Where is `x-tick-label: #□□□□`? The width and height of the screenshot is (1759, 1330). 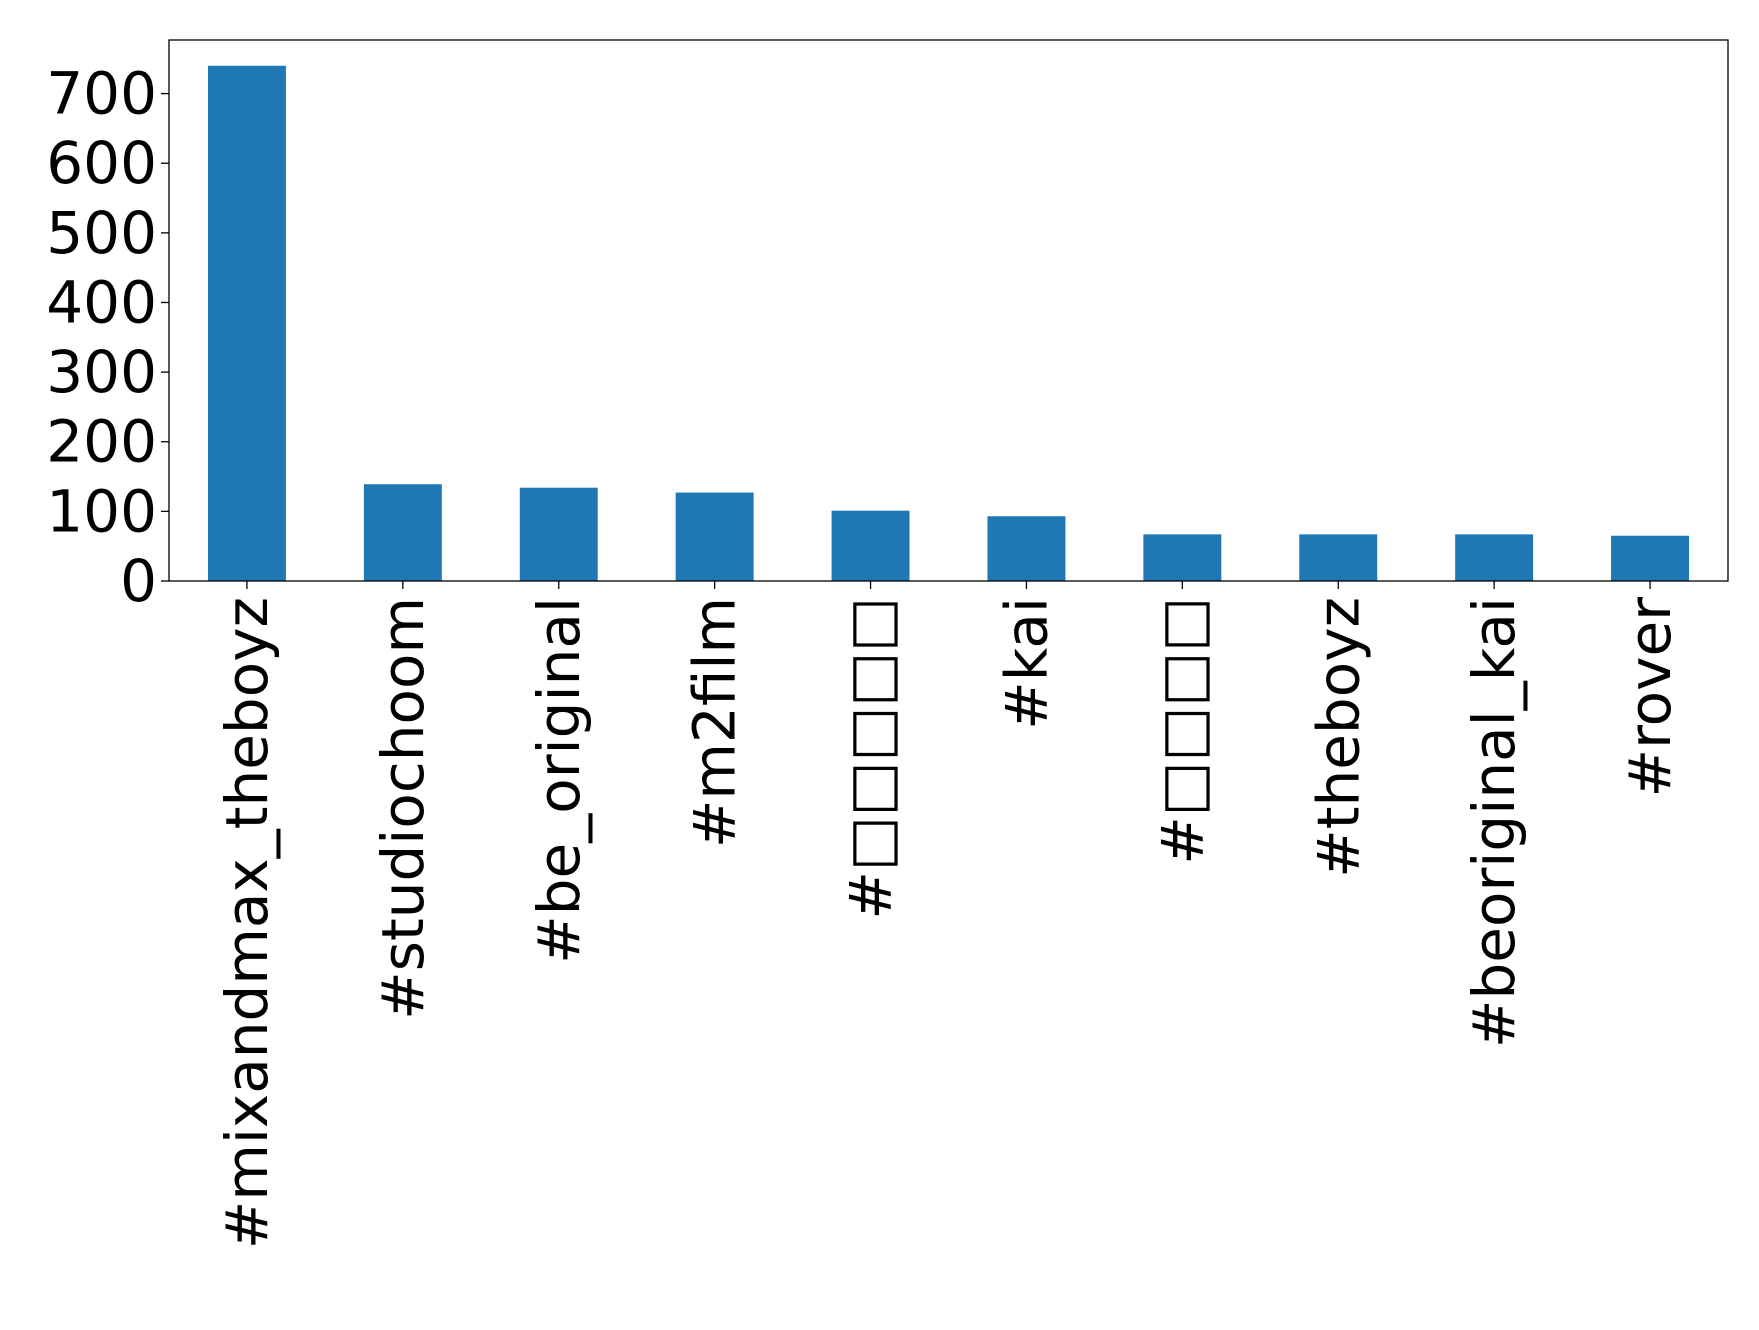
x-tick-label: #□□□□ is located at coordinates (1182, 731).